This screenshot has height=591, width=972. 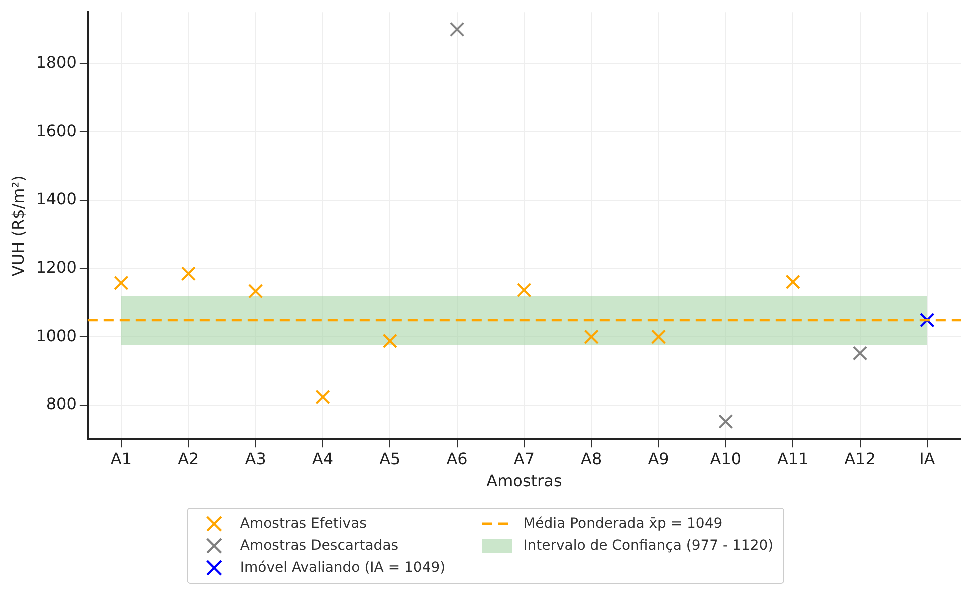 I want to click on x-tick-label: A2, so click(x=189, y=458).